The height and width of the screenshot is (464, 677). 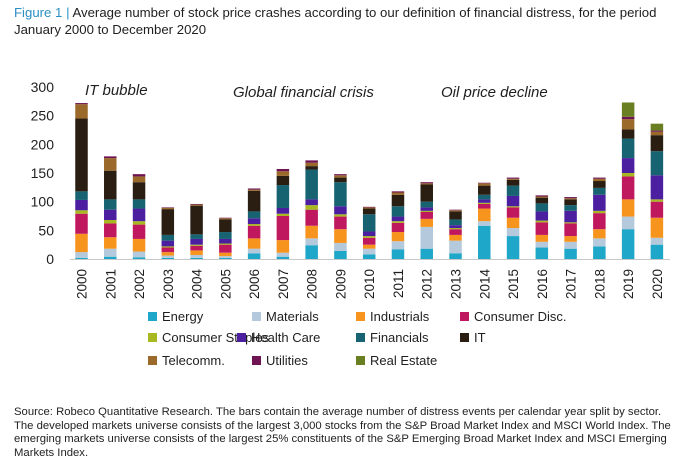 What do you see at coordinates (116, 90) in the screenshot?
I see `annotation-label: IT bubble` at bounding box center [116, 90].